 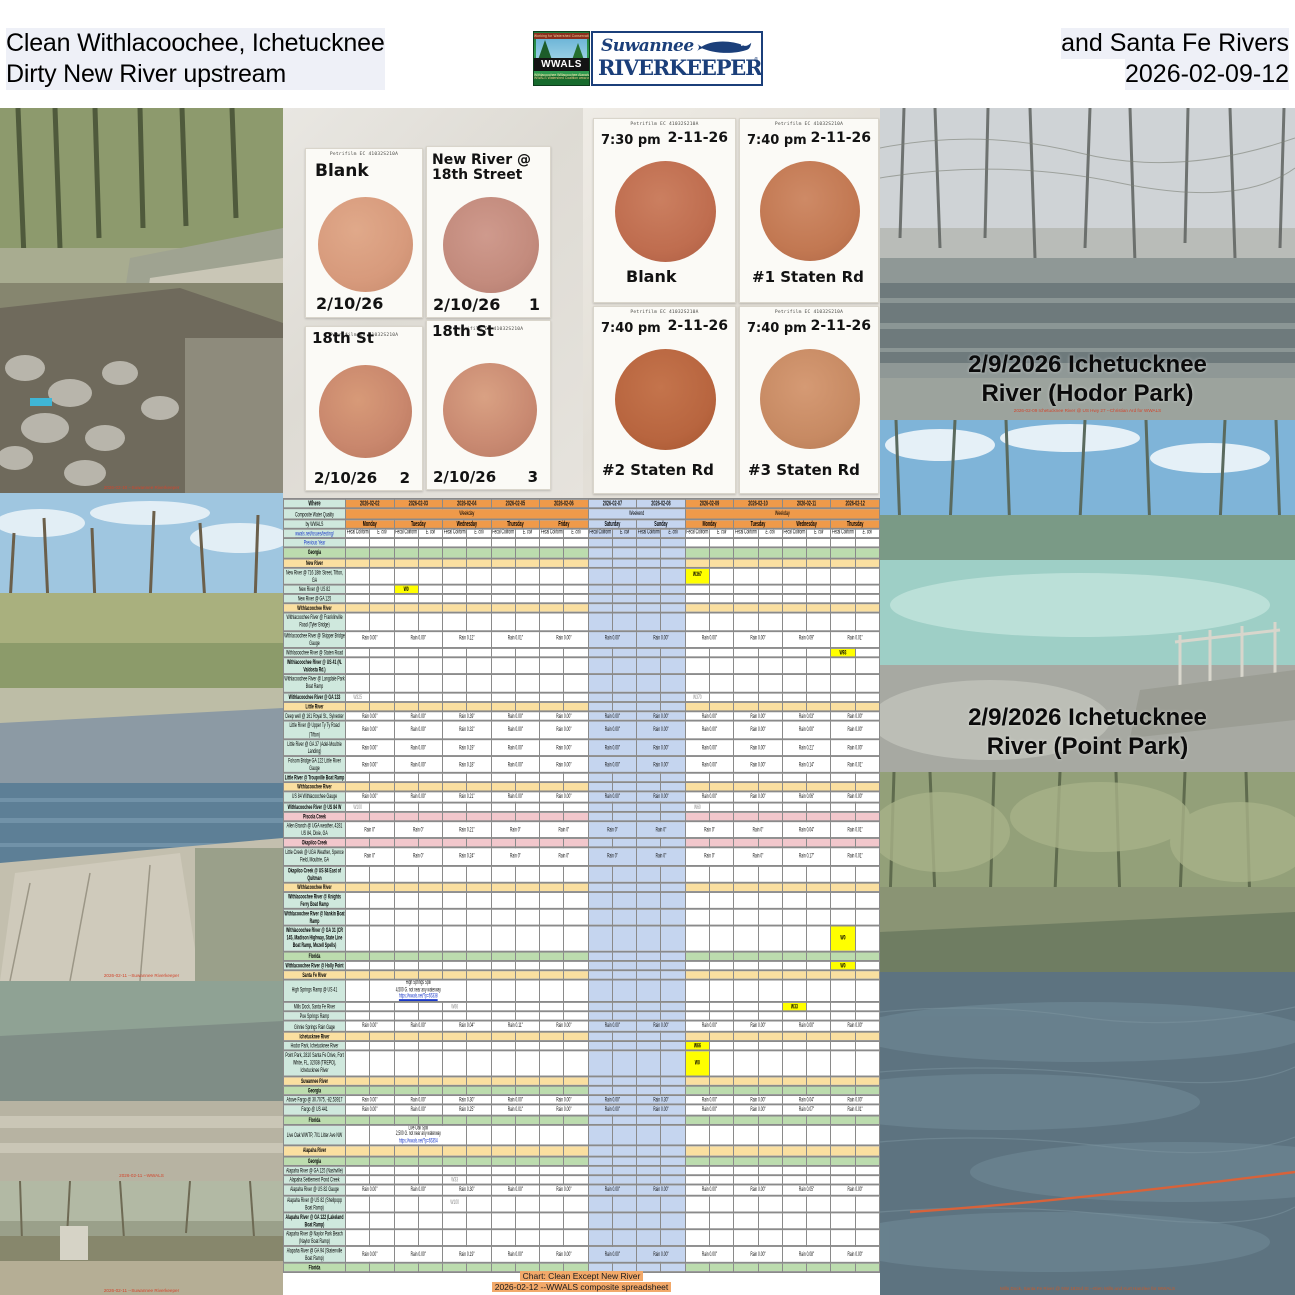 I want to click on row-label: New River @ GA 125, so click(x=314, y=599).